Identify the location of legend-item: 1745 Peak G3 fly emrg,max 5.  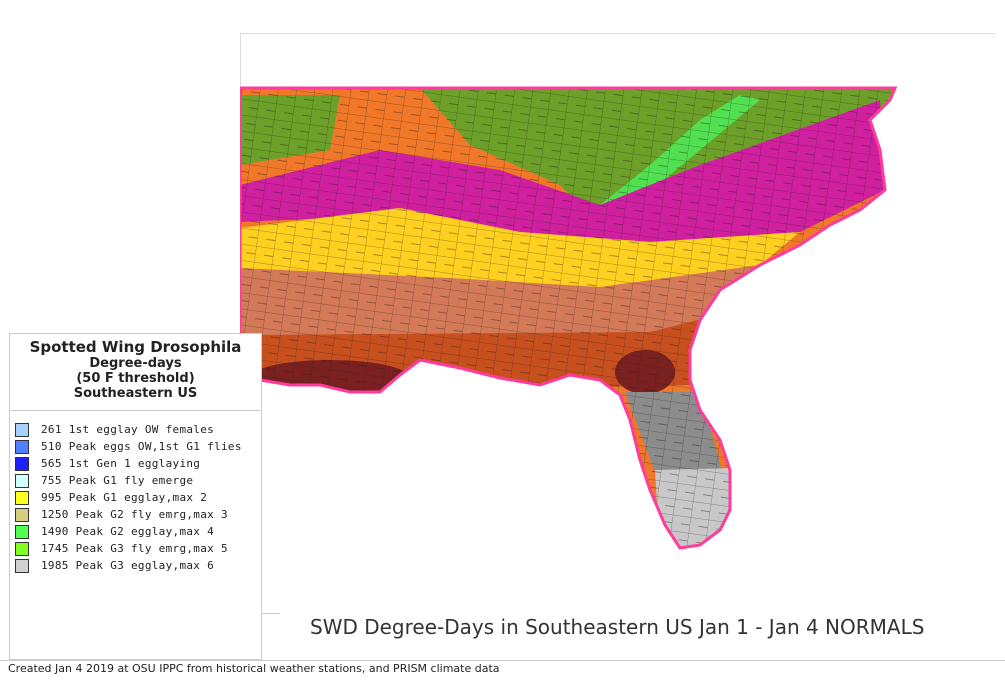
(135, 548).